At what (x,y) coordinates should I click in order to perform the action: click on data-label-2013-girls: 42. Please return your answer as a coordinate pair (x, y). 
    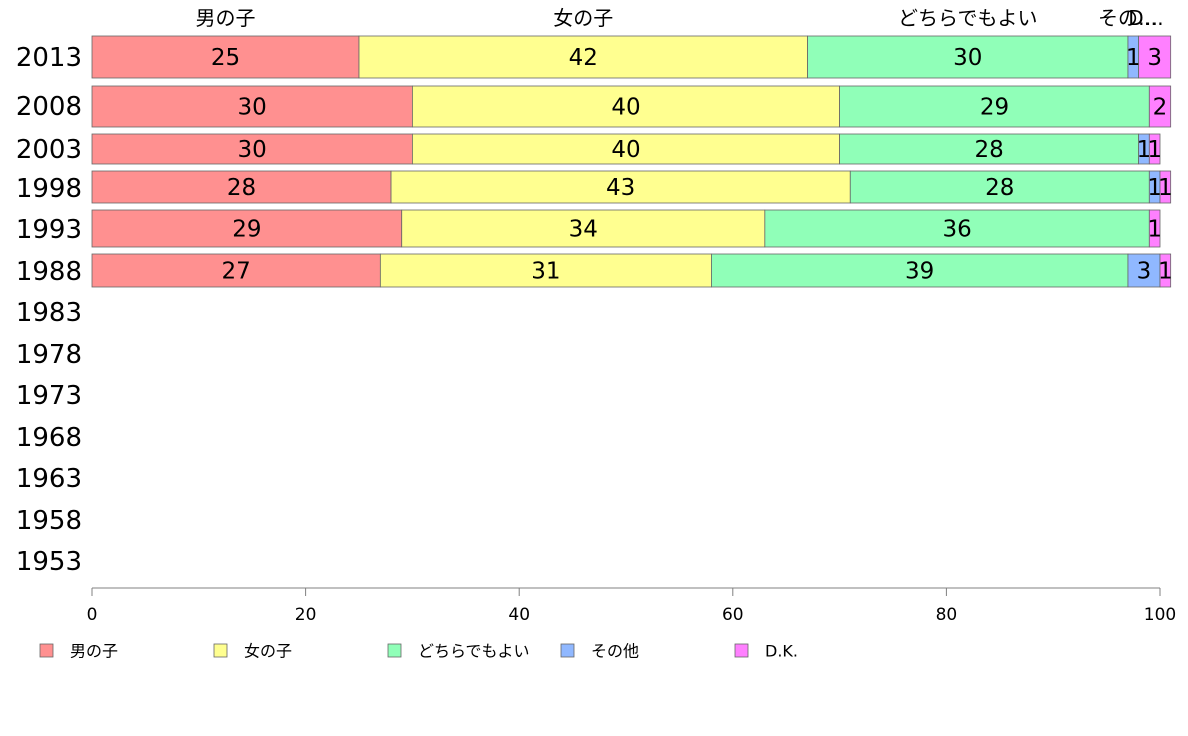
    Looking at the image, I should click on (583, 58).